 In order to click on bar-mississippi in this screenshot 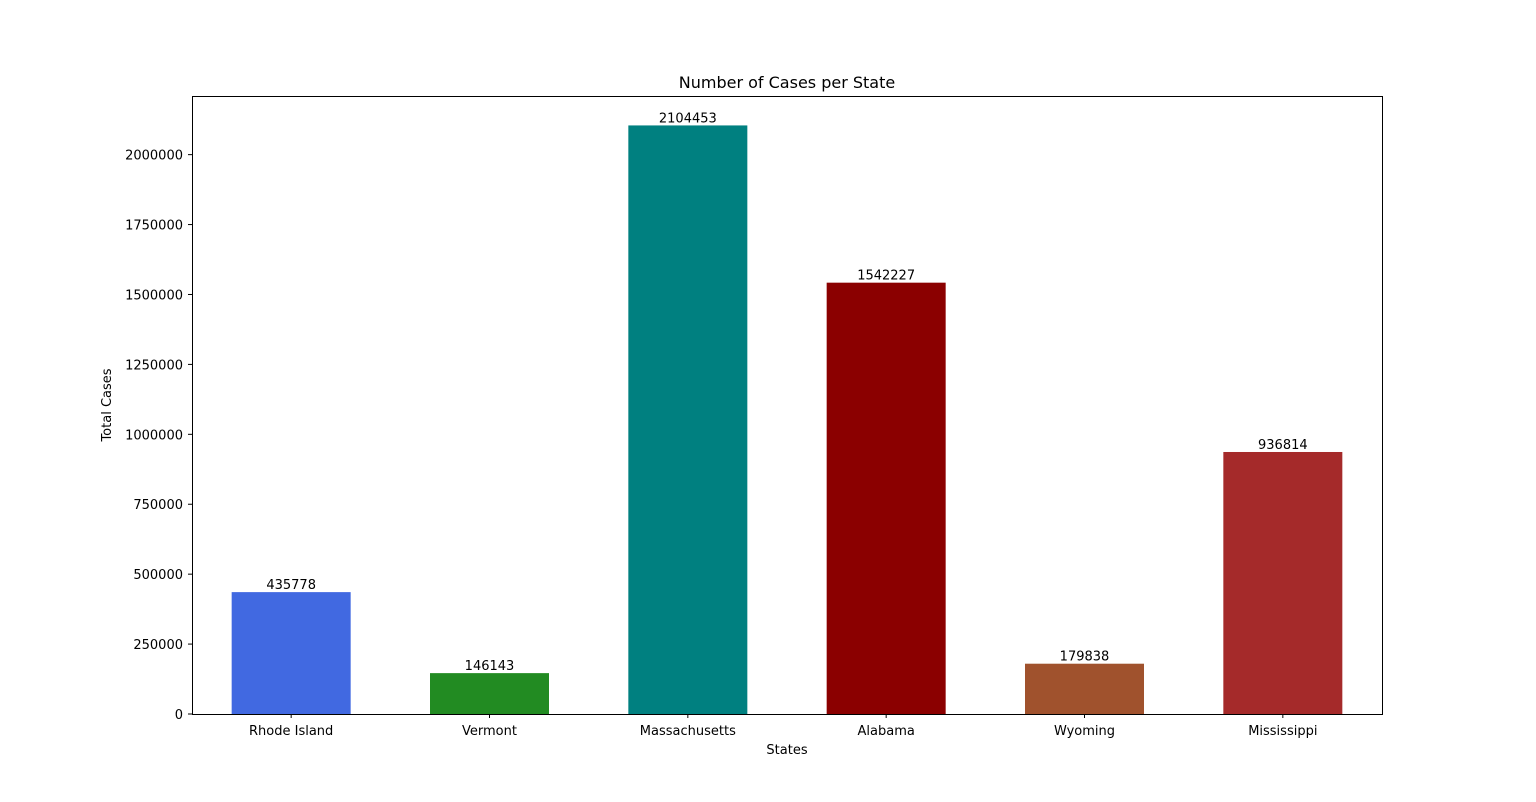, I will do `click(1283, 582)`.